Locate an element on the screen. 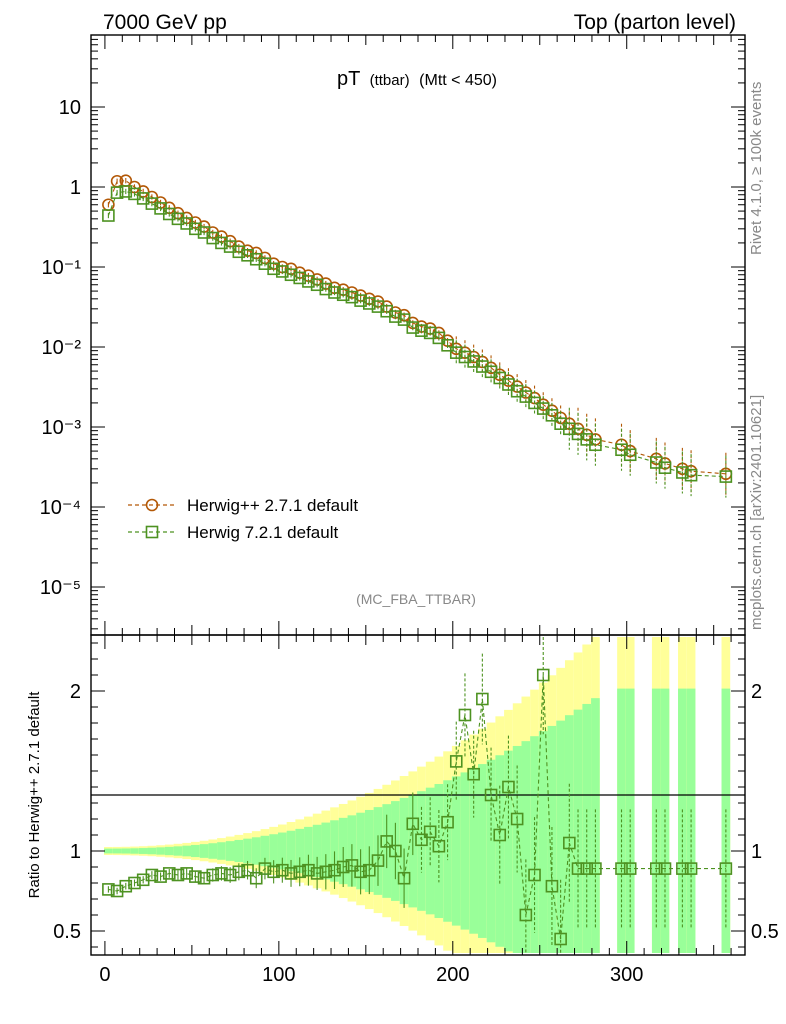 The height and width of the screenshot is (1024, 786). x-tick-label: 0 is located at coordinates (104, 975).